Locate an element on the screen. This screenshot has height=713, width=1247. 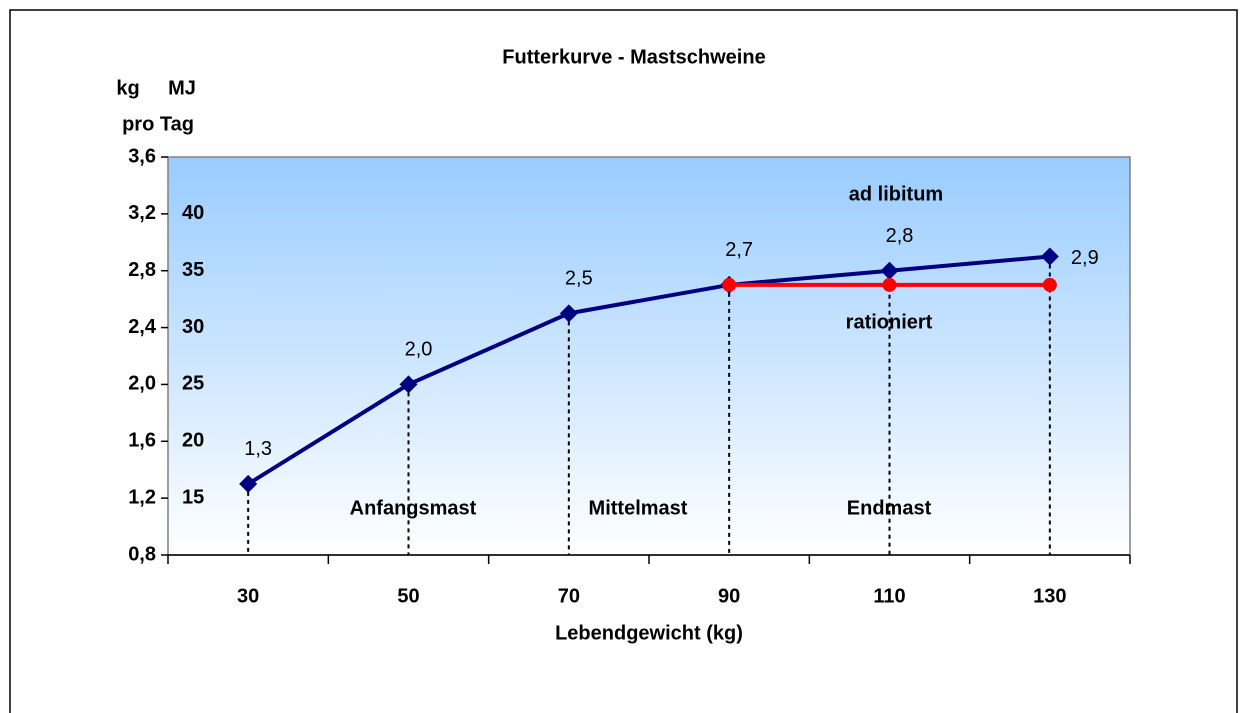
y-tick-label: 2,0 is located at coordinates (142, 384).